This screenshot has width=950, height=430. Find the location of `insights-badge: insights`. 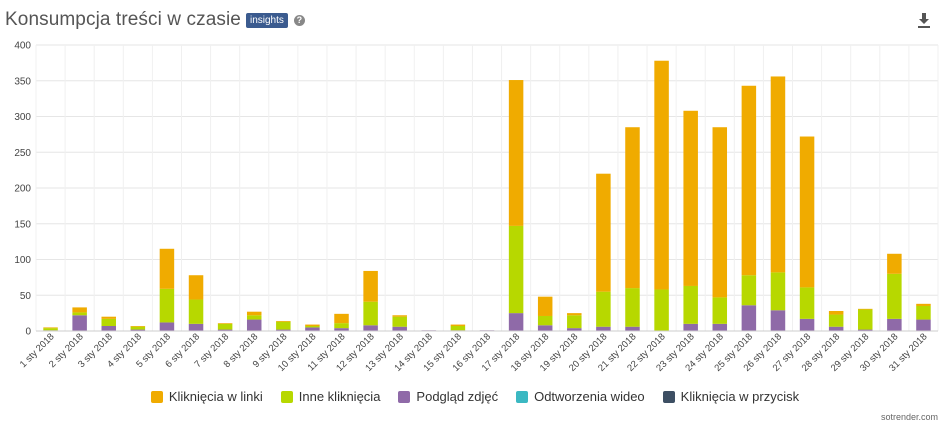

insights-badge: insights is located at coordinates (266, 20).